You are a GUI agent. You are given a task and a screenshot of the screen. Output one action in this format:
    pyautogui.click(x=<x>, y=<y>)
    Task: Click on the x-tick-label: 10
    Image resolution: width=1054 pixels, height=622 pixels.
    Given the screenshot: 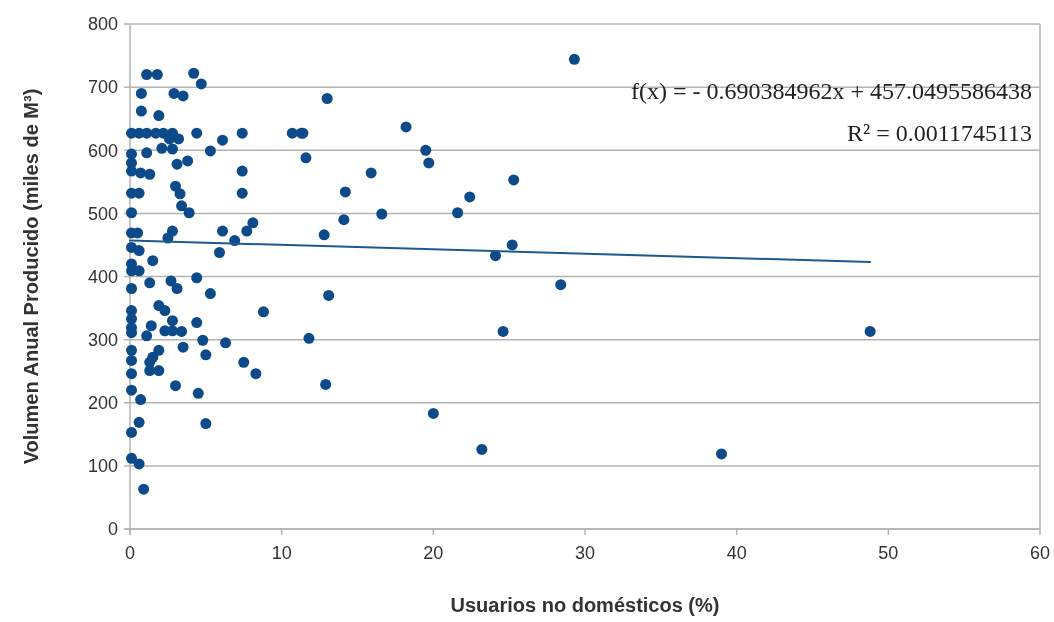 What is the action you would take?
    pyautogui.click(x=281, y=553)
    